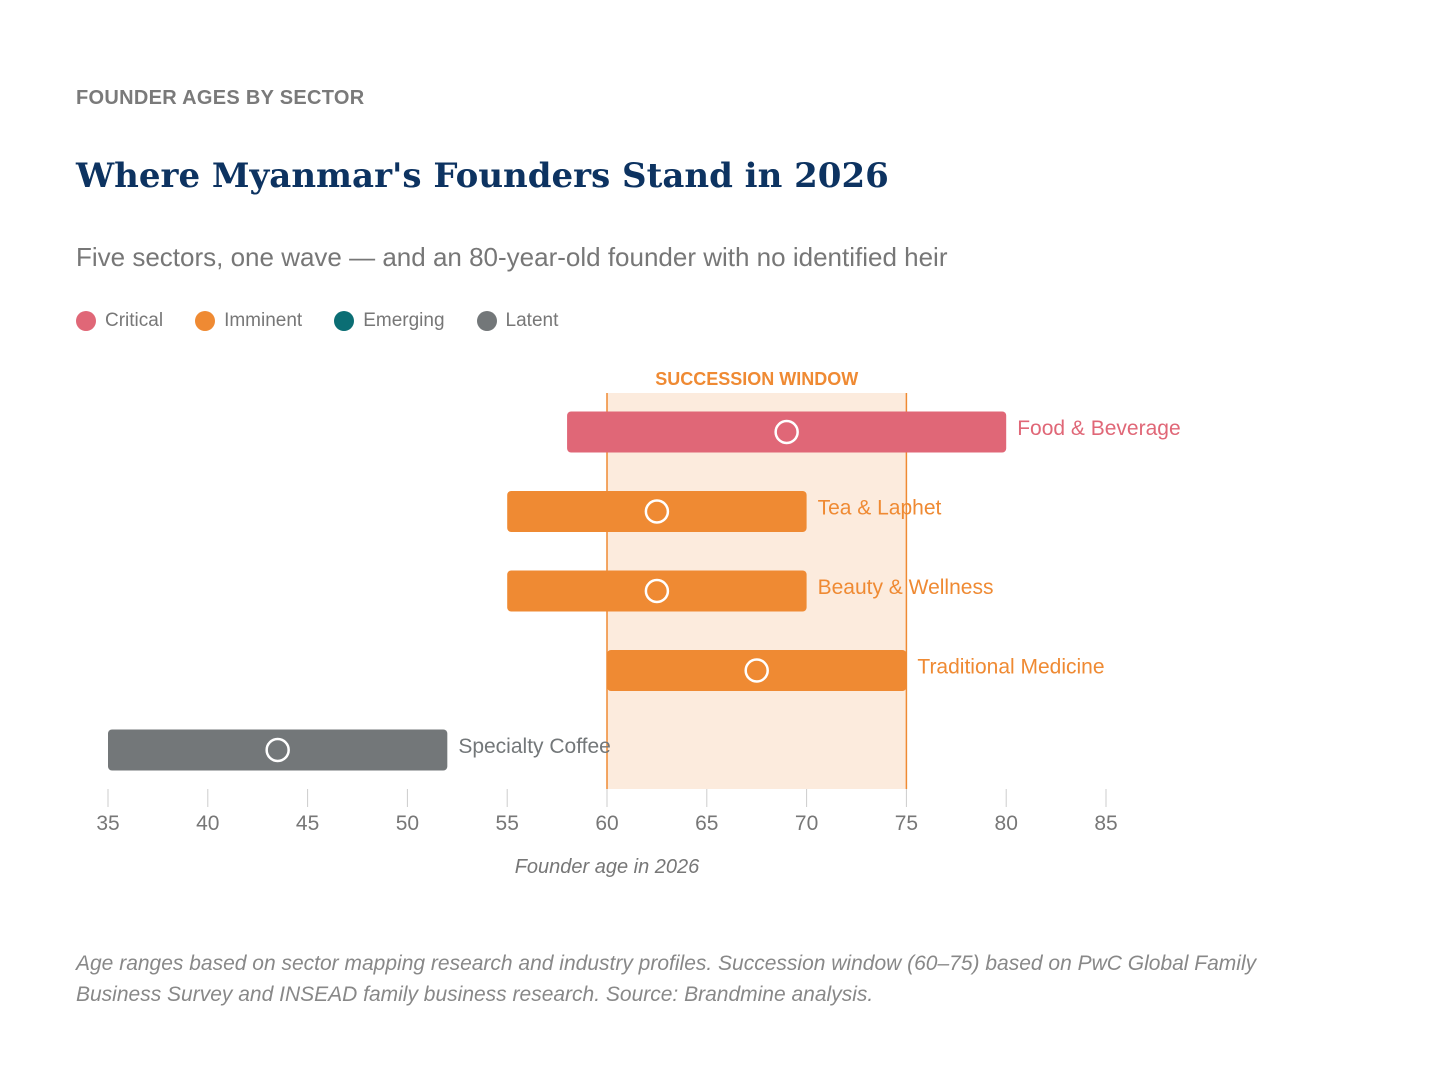 This screenshot has width=1436, height=1091. Describe the element at coordinates (534, 746) in the screenshot. I see `bar-label: Specialty Coffee` at that location.